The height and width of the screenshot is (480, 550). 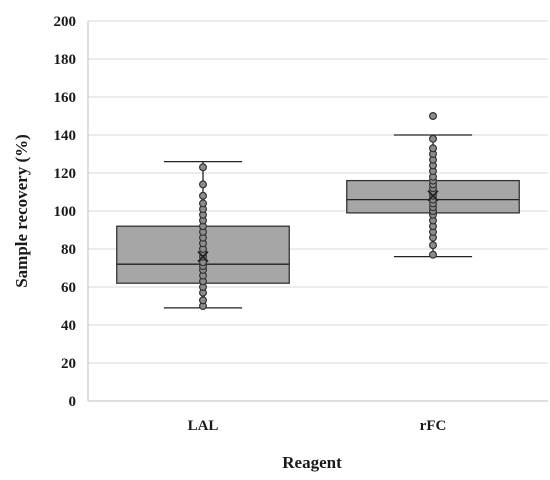 What do you see at coordinates (65, 98) in the screenshot?
I see `y-tick-label: 160` at bounding box center [65, 98].